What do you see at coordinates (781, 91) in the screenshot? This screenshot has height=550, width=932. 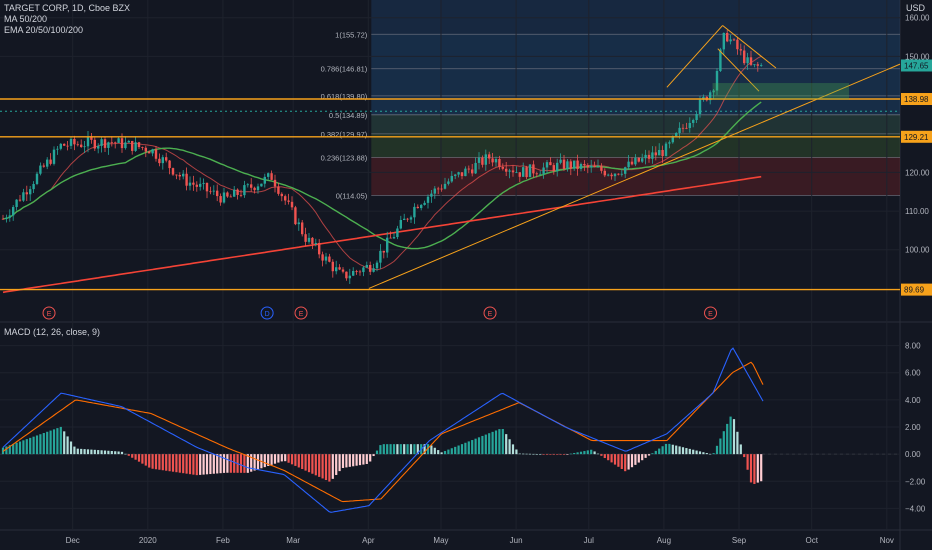 I see `target-zone-box` at bounding box center [781, 91].